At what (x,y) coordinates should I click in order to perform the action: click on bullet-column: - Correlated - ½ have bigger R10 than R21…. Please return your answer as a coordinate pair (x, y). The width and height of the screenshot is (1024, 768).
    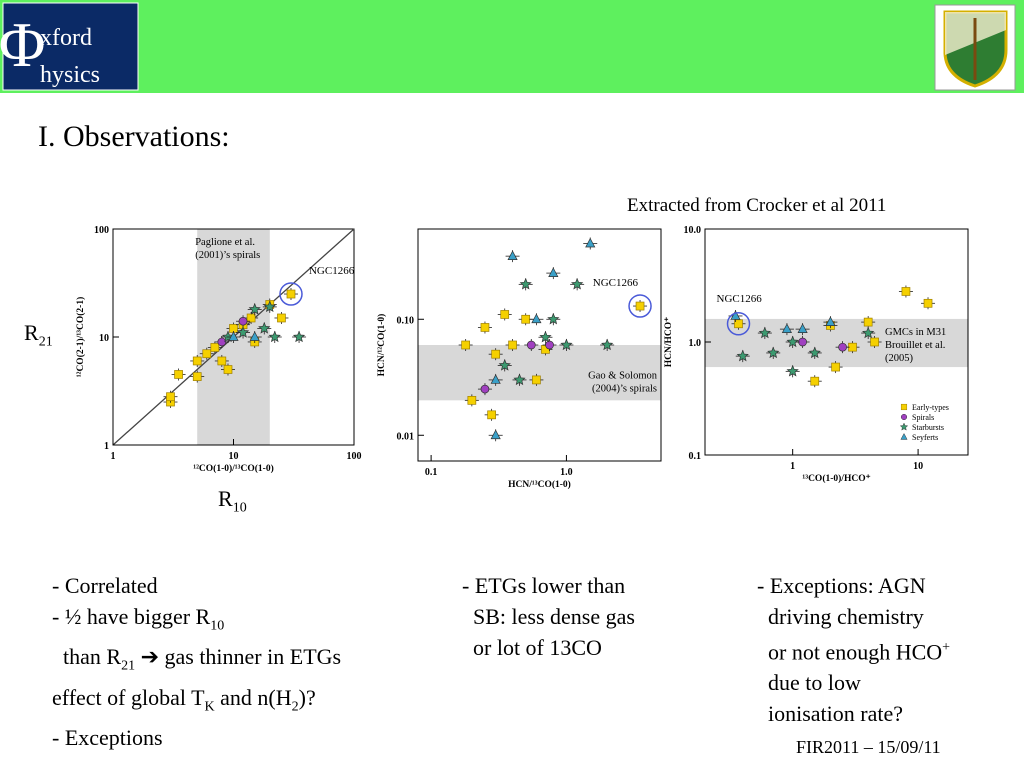
    Looking at the image, I should click on (196, 661).